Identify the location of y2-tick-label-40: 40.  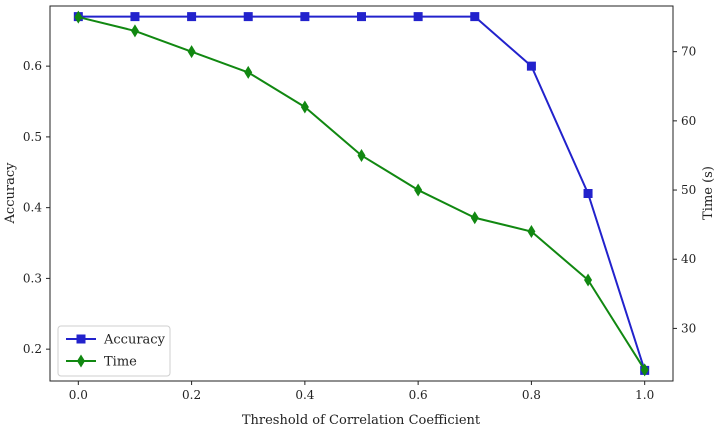
(688, 259).